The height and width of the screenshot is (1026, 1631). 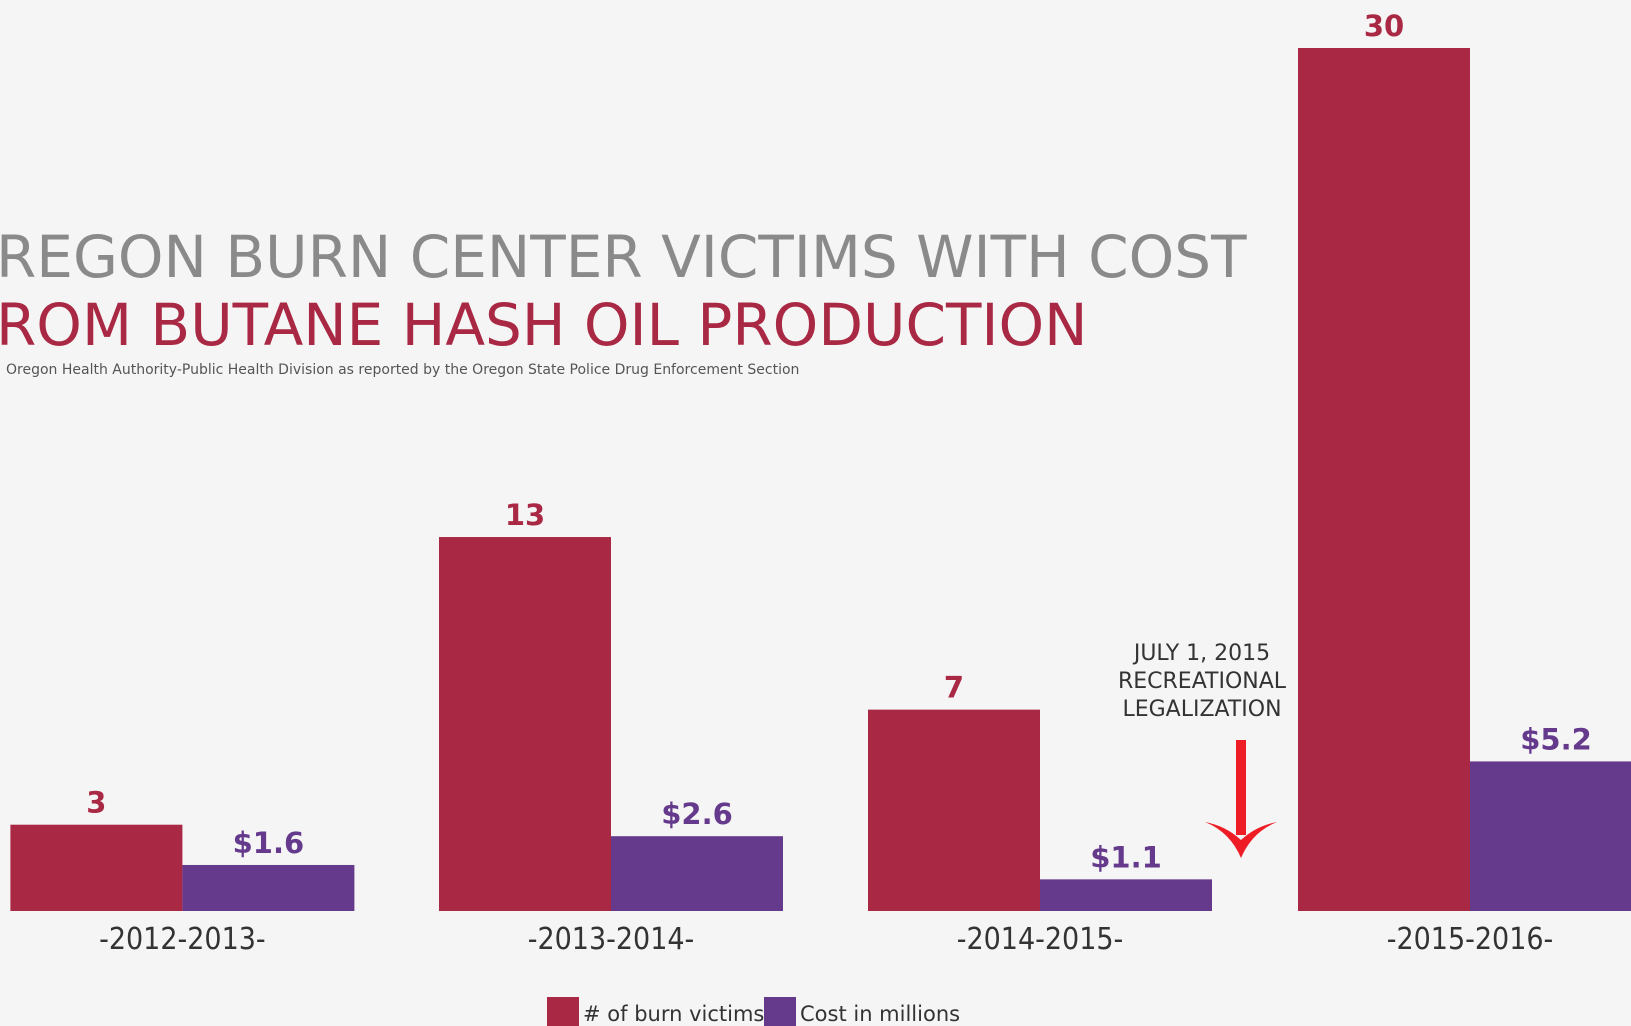 What do you see at coordinates (1126, 857) in the screenshot?
I see `data-label: $1.1` at bounding box center [1126, 857].